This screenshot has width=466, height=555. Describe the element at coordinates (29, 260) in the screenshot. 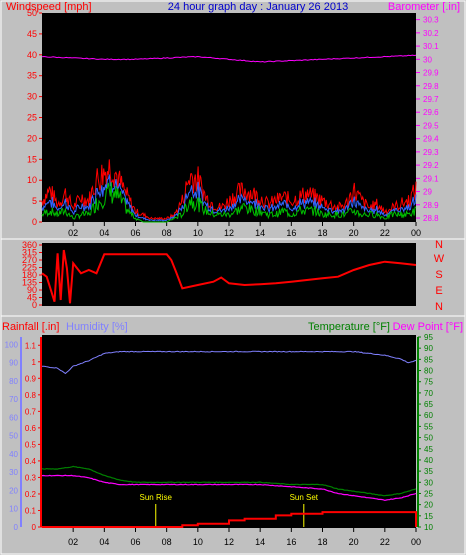

I see `direction-tick-label: 270` at that location.